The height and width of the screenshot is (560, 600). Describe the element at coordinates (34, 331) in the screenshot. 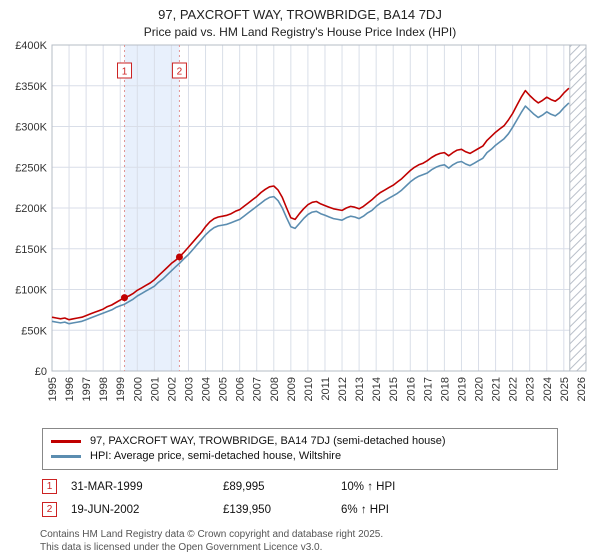

I see `svg-text: £50K` at that location.